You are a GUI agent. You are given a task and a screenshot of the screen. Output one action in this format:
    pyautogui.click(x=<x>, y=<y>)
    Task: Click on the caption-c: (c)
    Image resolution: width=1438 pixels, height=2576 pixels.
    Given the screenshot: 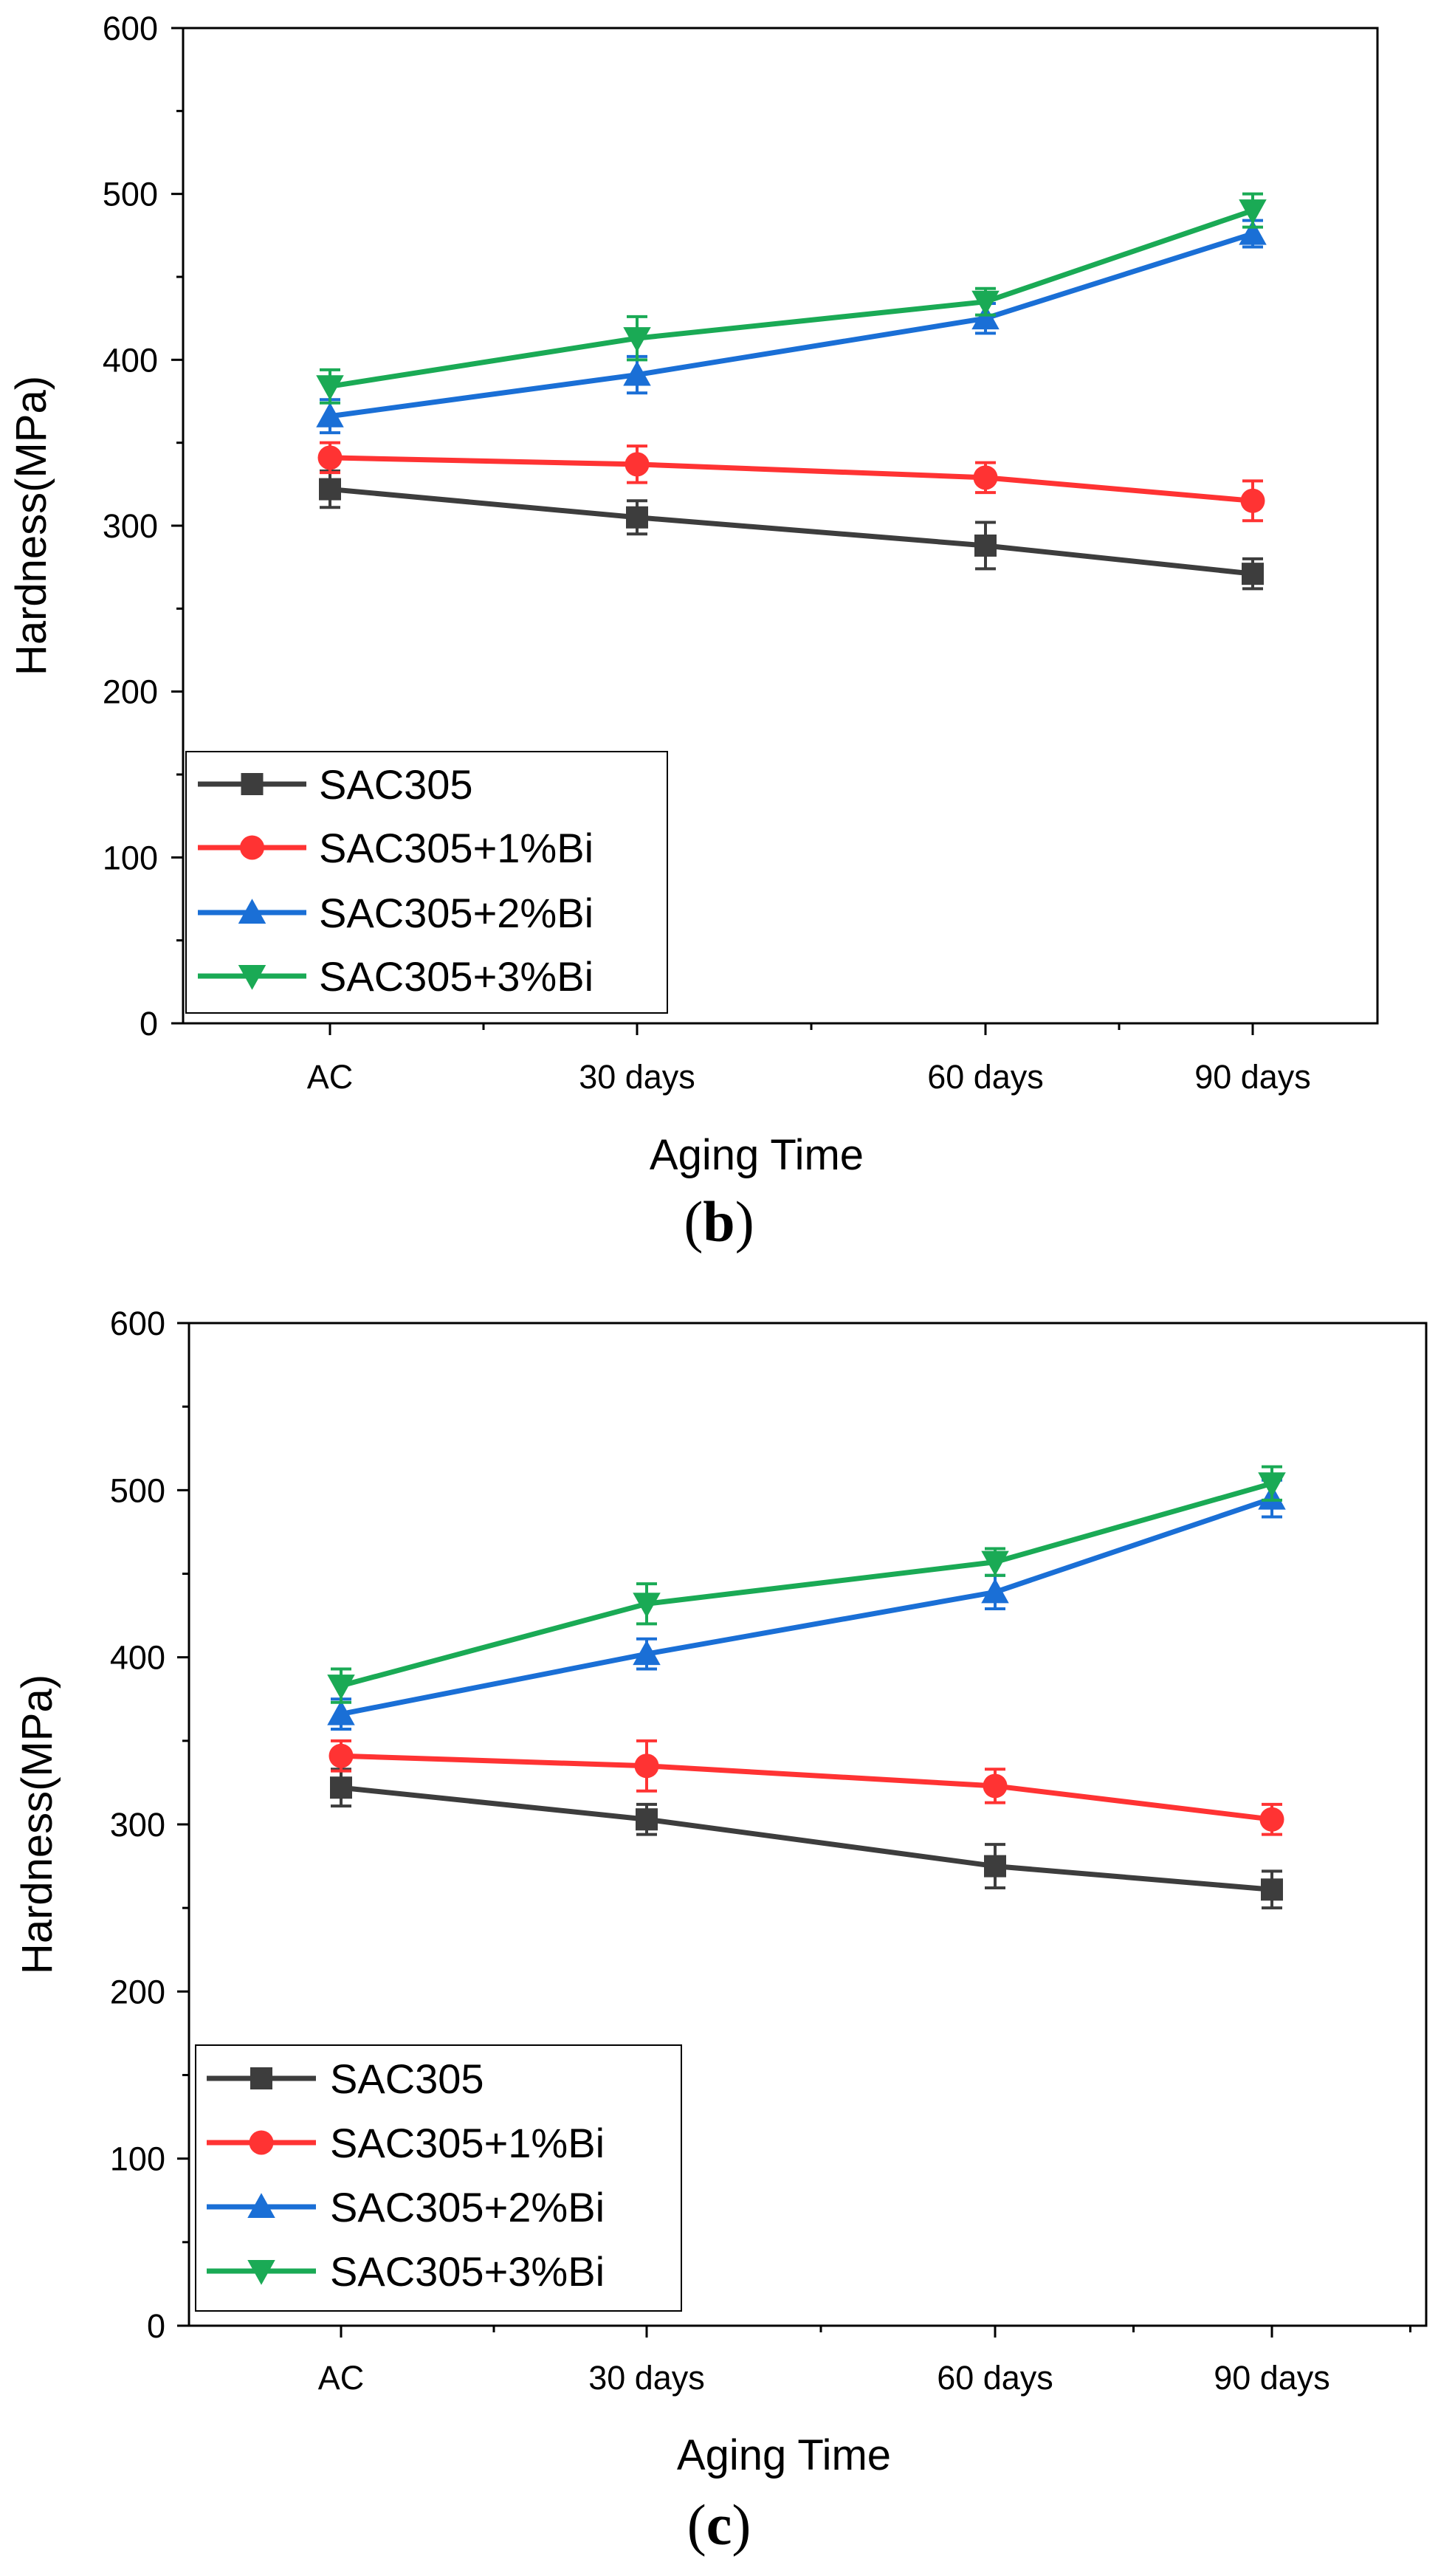 What is the action you would take?
    pyautogui.click(x=719, y=2525)
    